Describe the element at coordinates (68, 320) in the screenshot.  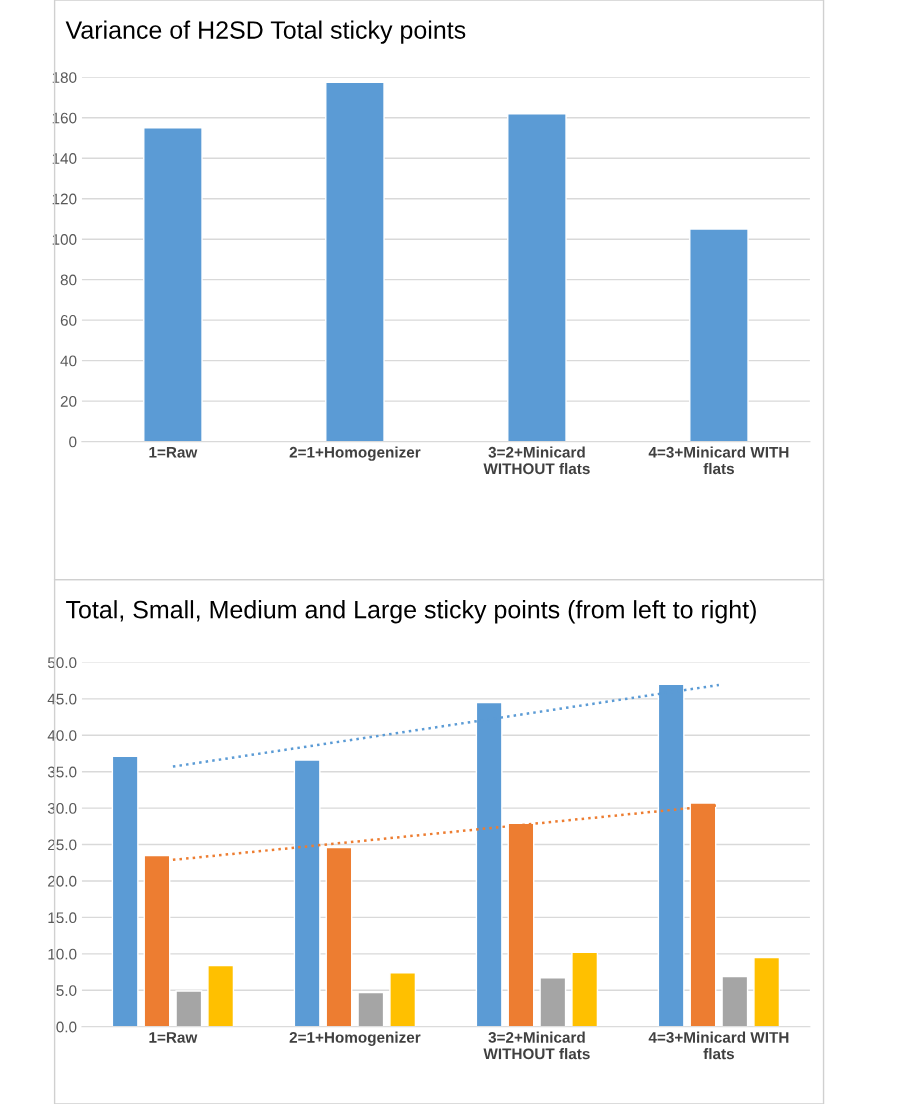
I see `y-tick-label: 60` at that location.